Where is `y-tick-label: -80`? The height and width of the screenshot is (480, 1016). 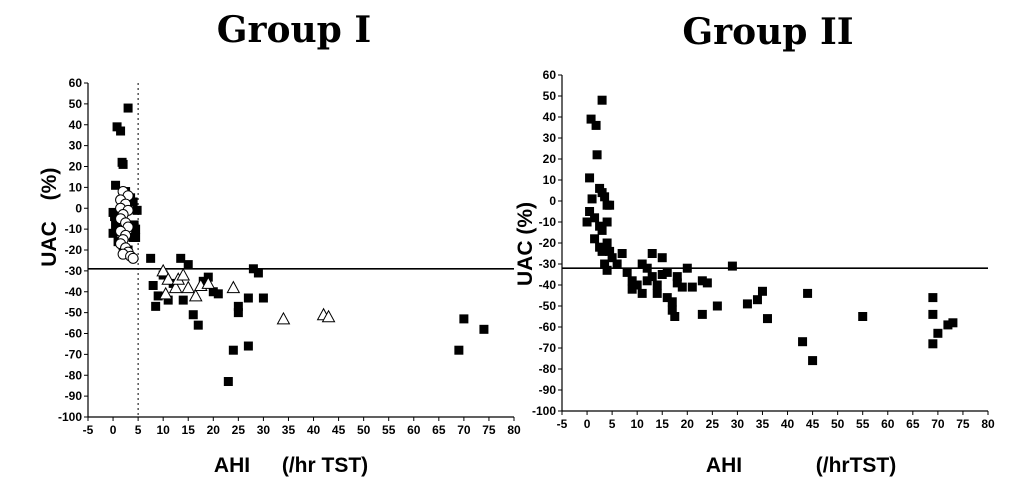
y-tick-label: -80 is located at coordinates (548, 369).